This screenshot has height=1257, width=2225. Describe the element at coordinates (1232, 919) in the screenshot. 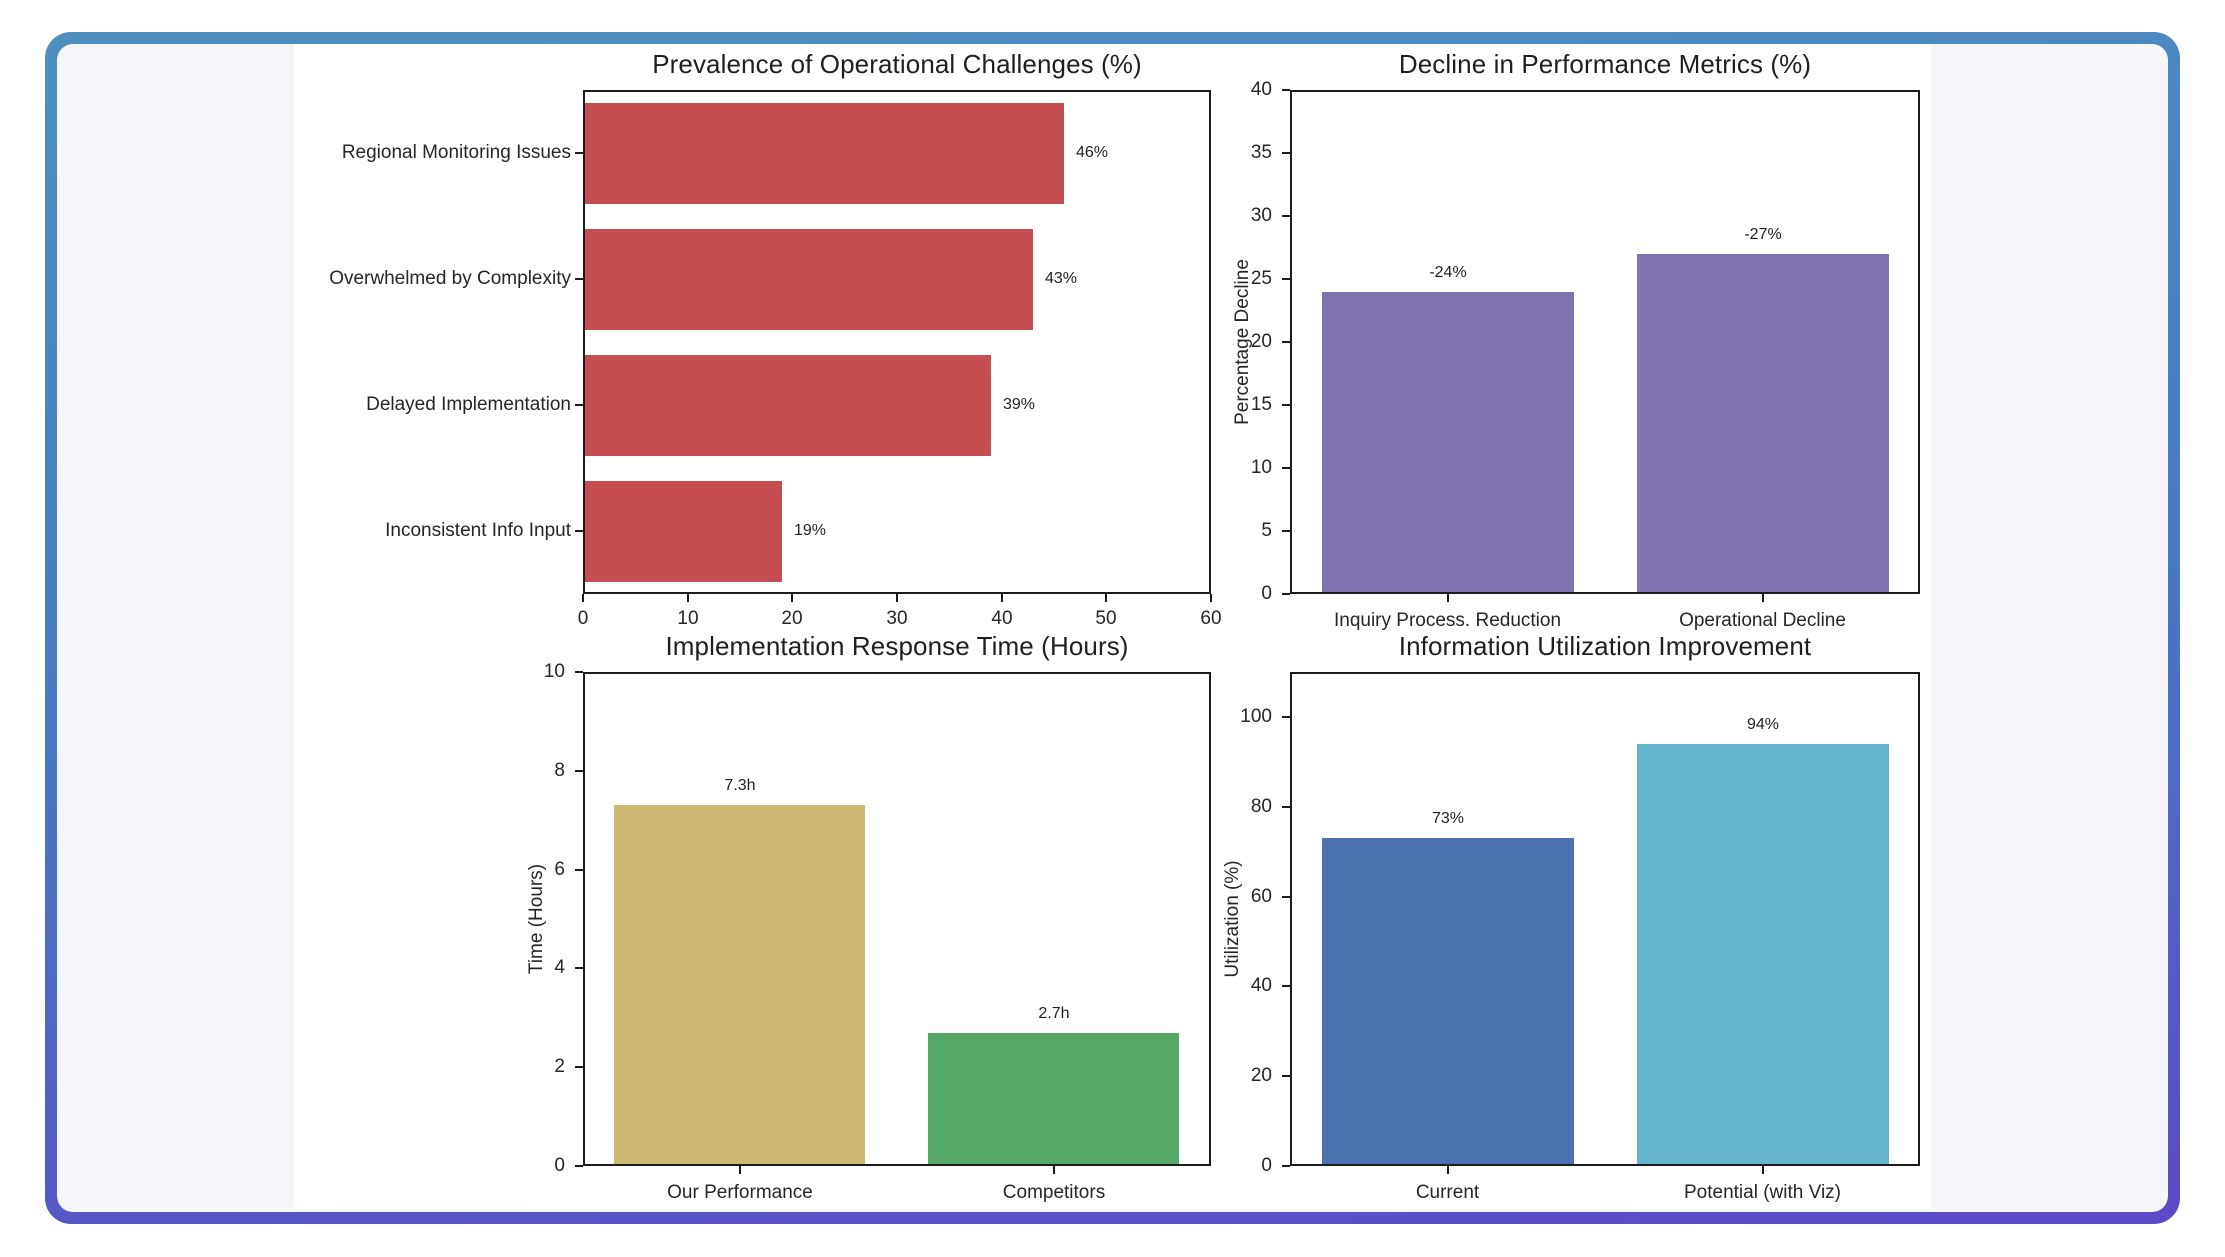

I see `y-axis-label: Utilization (%)` at that location.